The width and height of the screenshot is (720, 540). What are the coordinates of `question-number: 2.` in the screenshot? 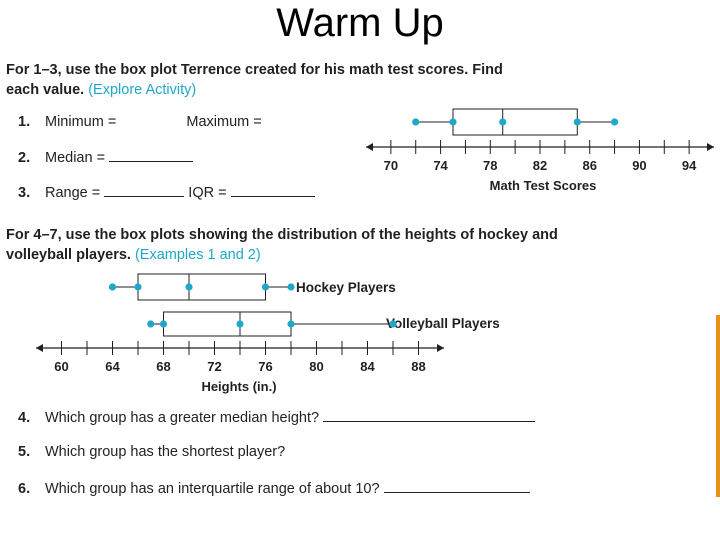 It's located at (24, 158).